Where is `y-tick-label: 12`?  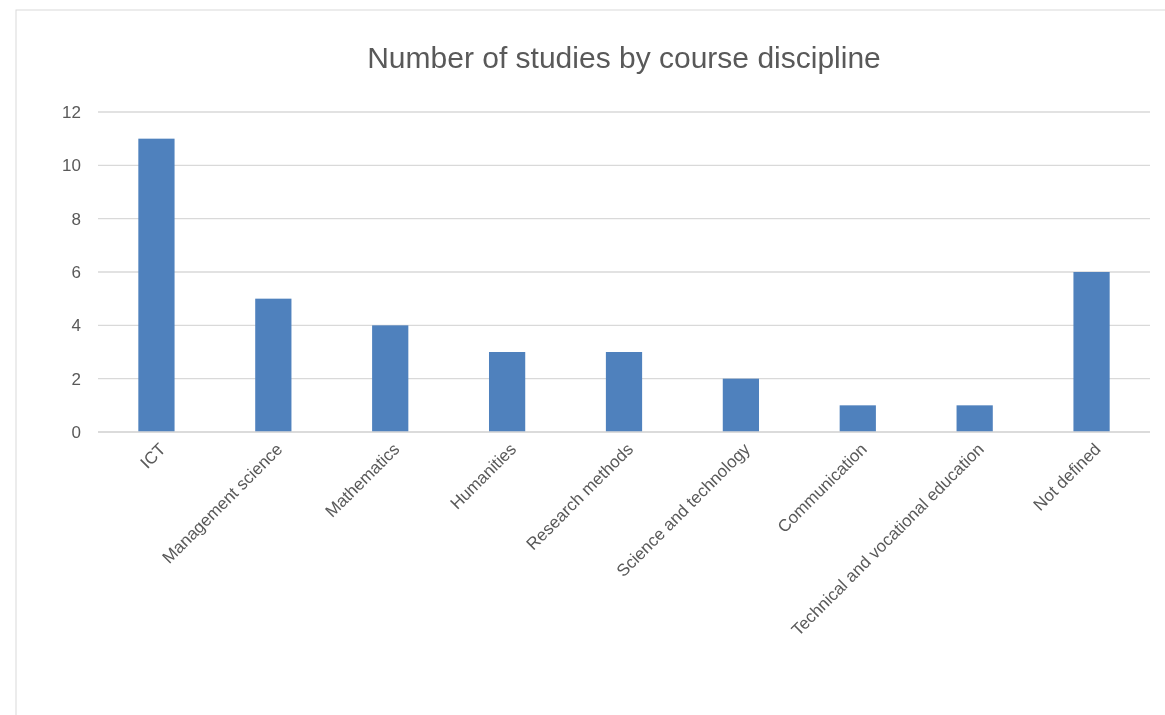 y-tick-label: 12 is located at coordinates (71, 112).